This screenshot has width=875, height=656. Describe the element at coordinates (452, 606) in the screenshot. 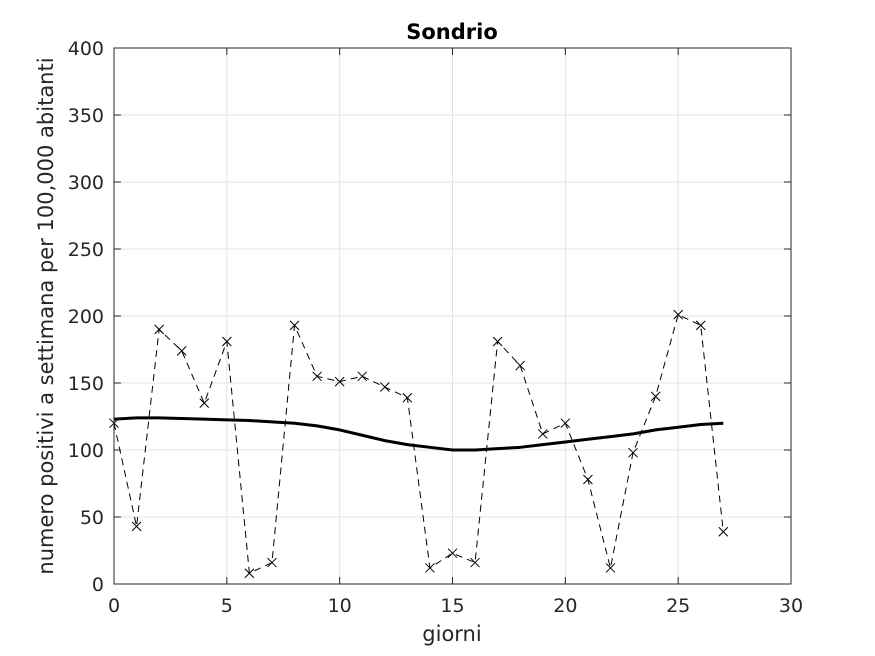

I see `x-tick-label: 15` at that location.